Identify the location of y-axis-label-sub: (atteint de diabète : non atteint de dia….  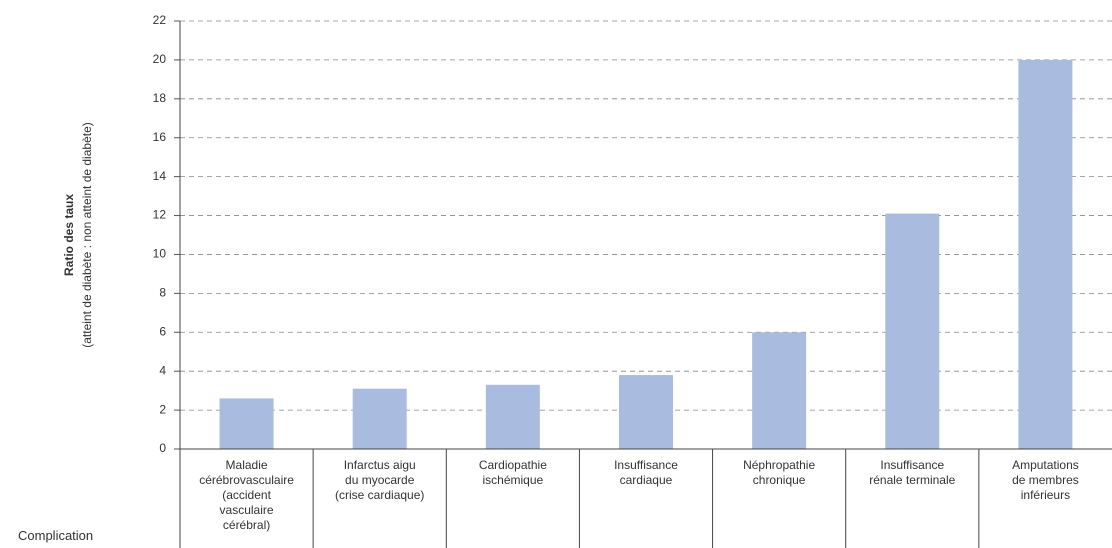
(87, 235).